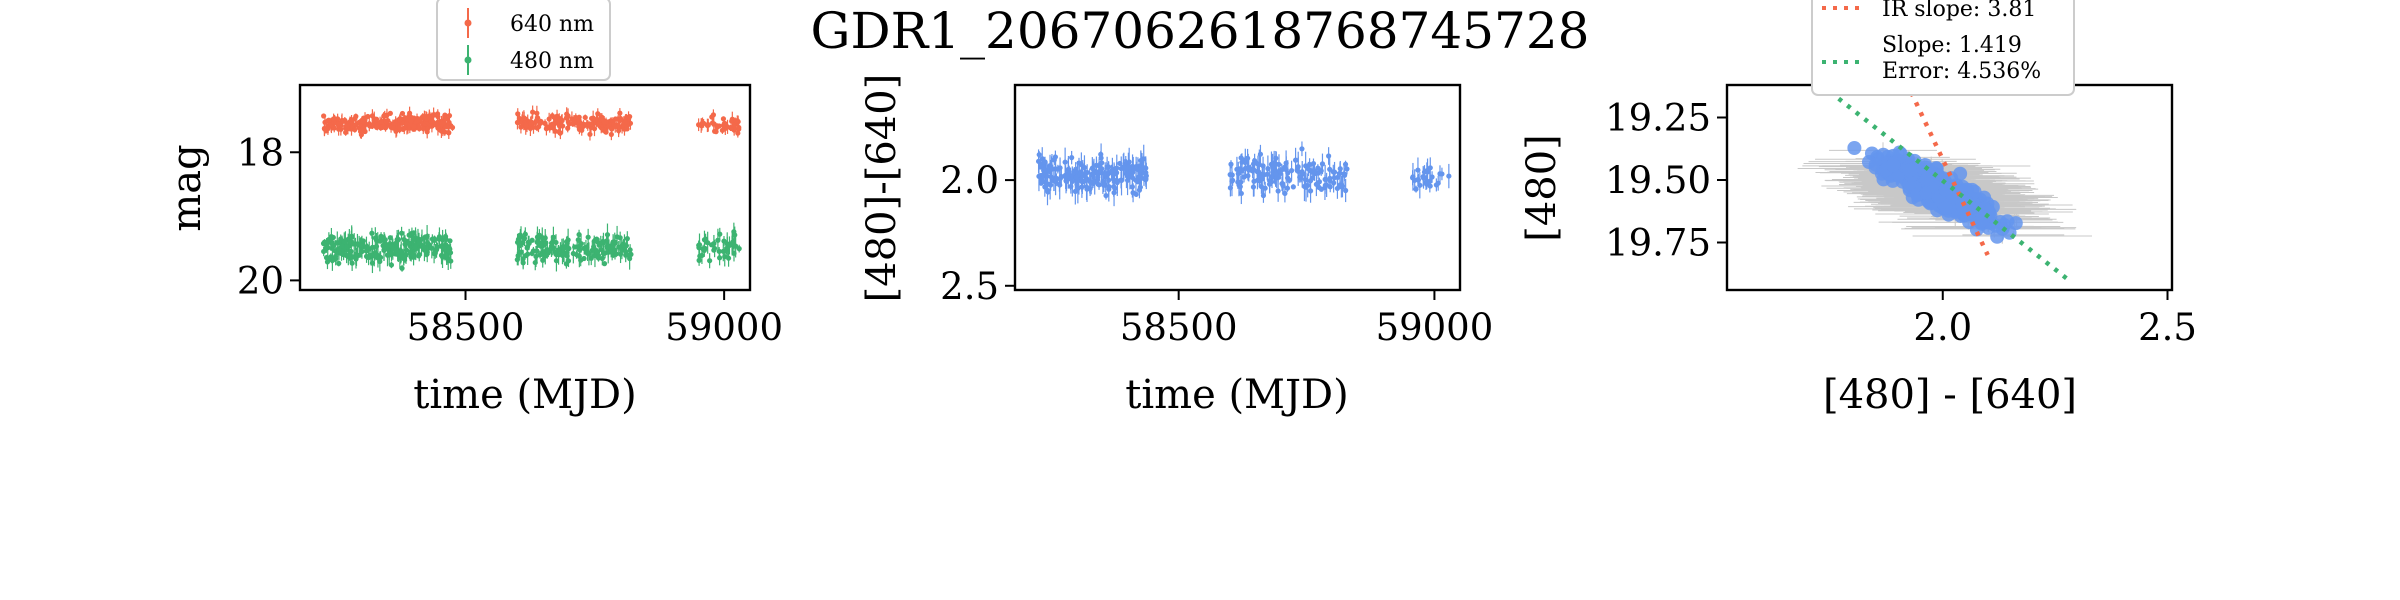 This screenshot has height=600, width=2400. I want to click on p2-data-points, so click(1243, 174).